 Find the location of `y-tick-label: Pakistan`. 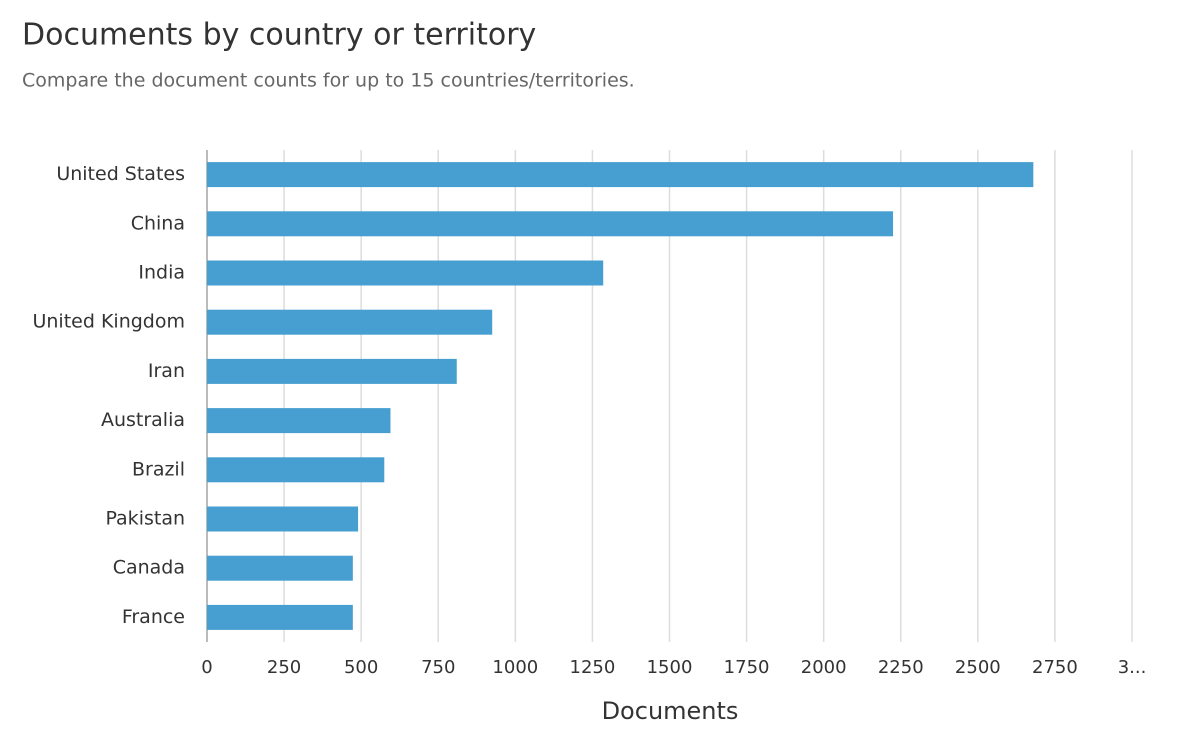

y-tick-label: Pakistan is located at coordinates (145, 519).